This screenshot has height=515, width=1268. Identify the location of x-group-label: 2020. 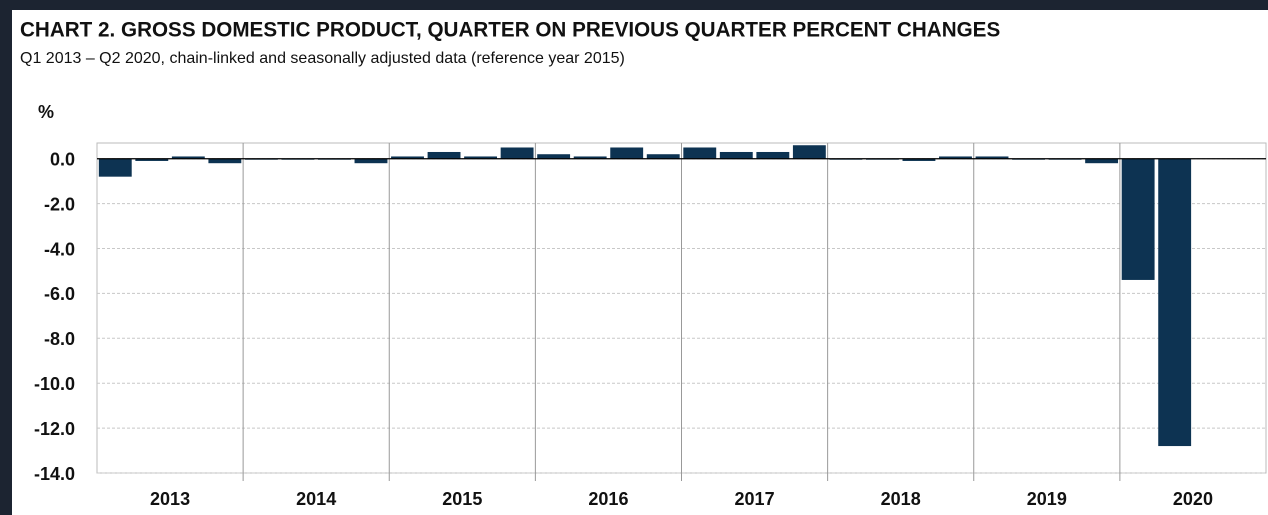
(1193, 499).